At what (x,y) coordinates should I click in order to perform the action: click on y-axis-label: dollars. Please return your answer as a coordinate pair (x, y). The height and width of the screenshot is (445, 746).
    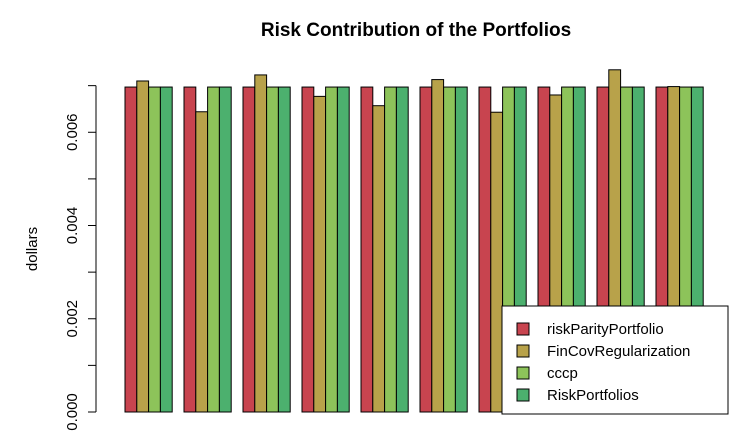
    Looking at the image, I should click on (32, 249).